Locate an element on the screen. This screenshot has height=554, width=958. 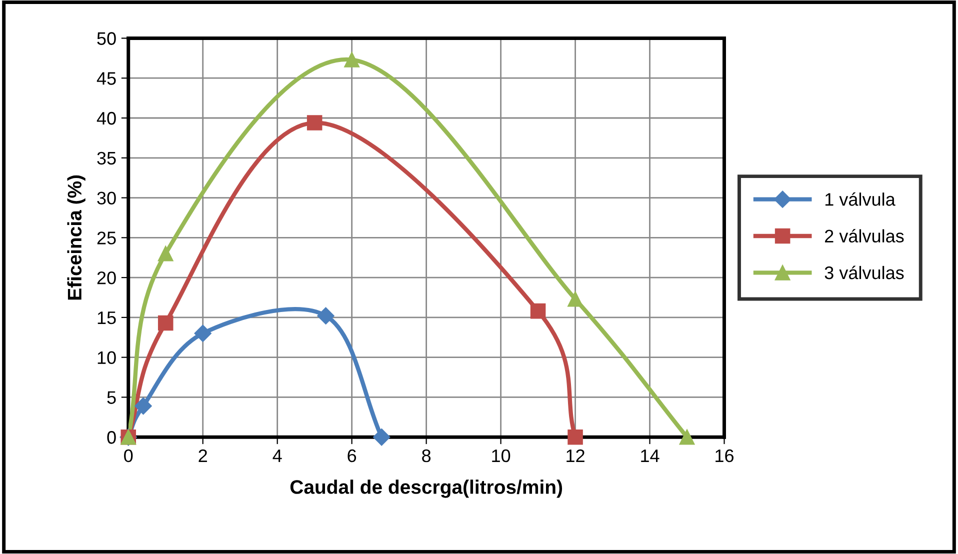
x-tick-label: 6 is located at coordinates (352, 455).